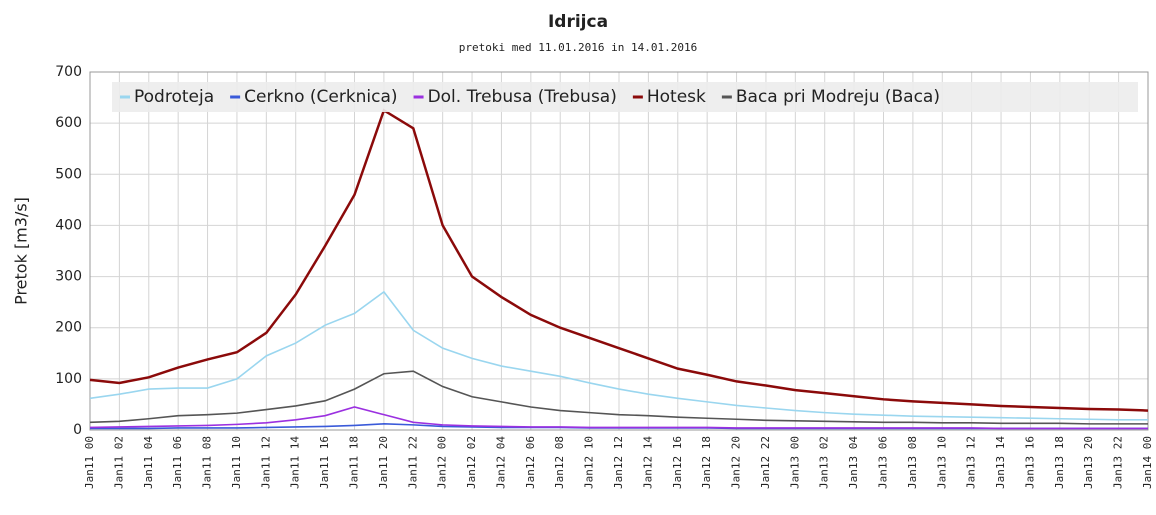 This screenshot has height=515, width=1156. What do you see at coordinates (177, 462) in the screenshot?
I see `x-tick-label: Jan11 06` at bounding box center [177, 462].